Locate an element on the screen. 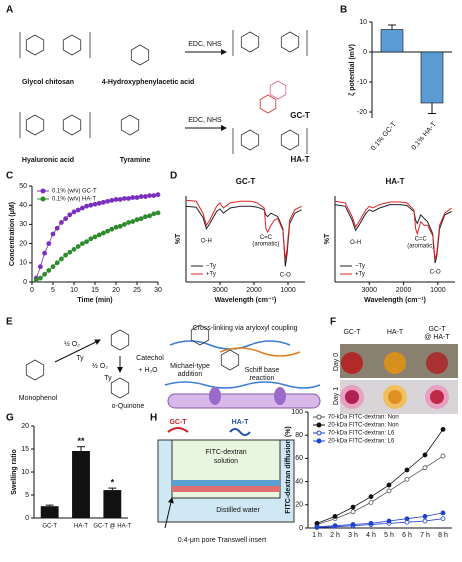 Image resolution: width=462 pixels, height=562 pixels. gel-layer is located at coordinates (226, 489).